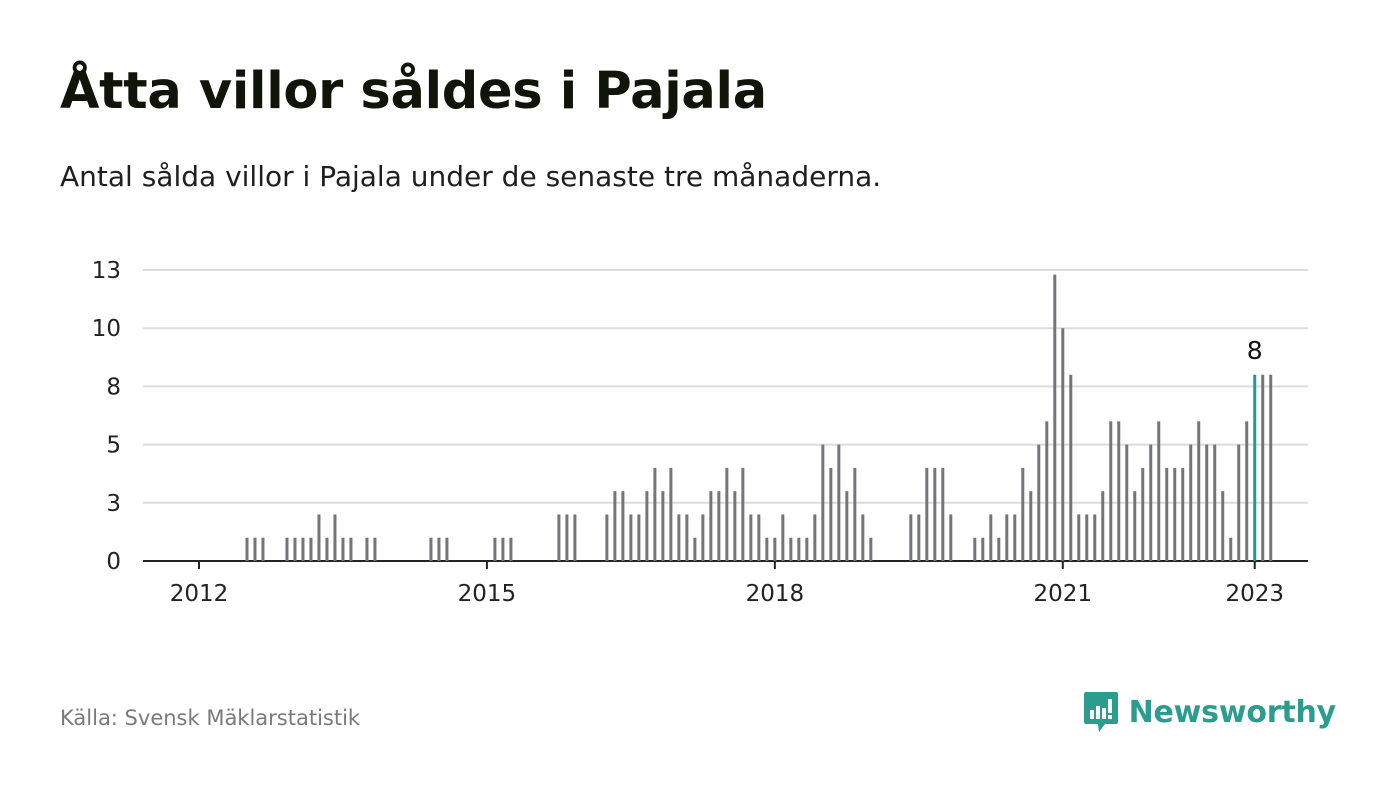  What do you see at coordinates (1255, 467) in the screenshot?
I see `bar-highlight` at bounding box center [1255, 467].